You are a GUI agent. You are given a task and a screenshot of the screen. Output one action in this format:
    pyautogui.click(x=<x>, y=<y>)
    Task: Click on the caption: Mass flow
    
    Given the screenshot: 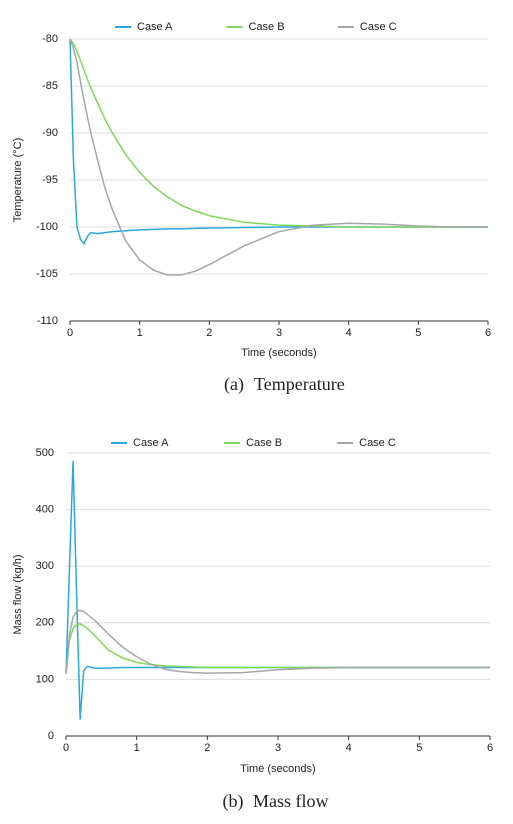 What is the action you would take?
    pyautogui.click(x=291, y=801)
    